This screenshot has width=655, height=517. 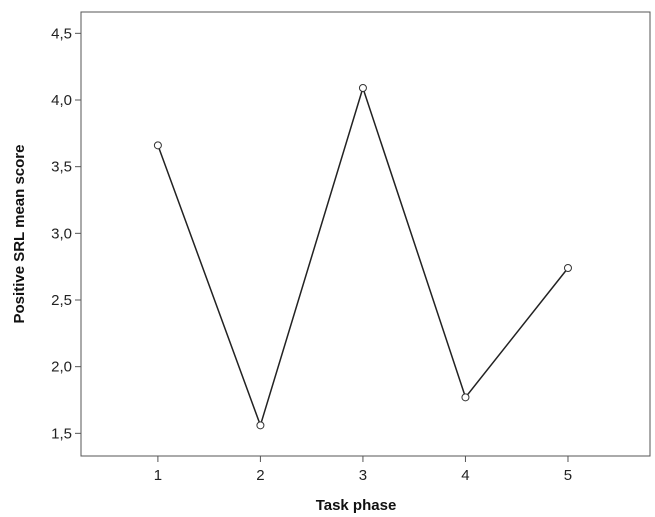 What do you see at coordinates (568, 475) in the screenshot?
I see `x-tick-label: 5` at bounding box center [568, 475].